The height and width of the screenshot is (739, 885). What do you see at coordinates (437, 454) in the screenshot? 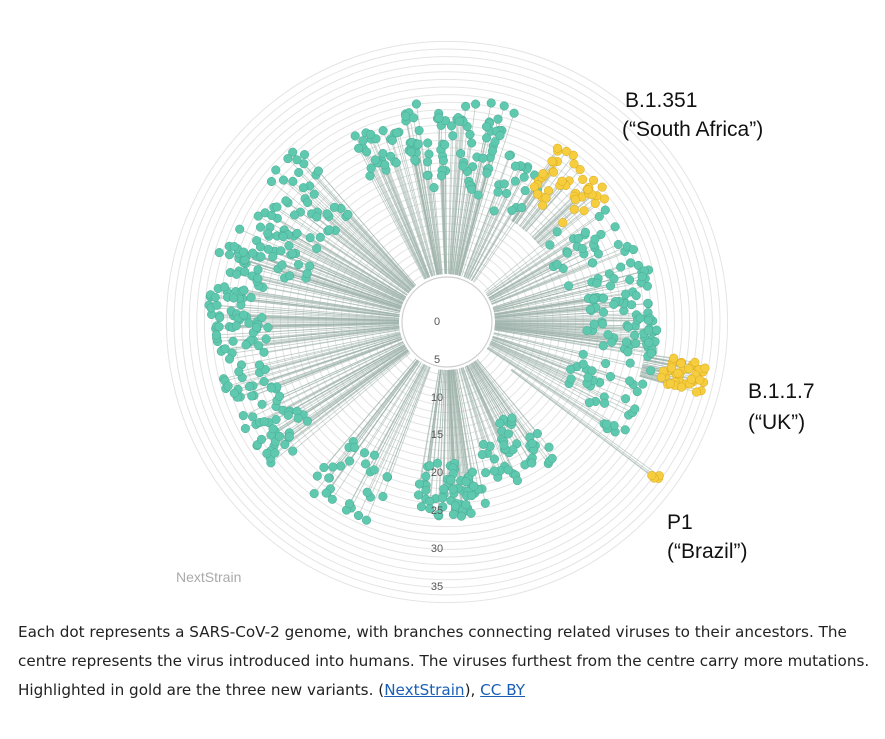
I see `ring-tick-labels: 0 5 10 15 20 25 30 35` at bounding box center [437, 454].